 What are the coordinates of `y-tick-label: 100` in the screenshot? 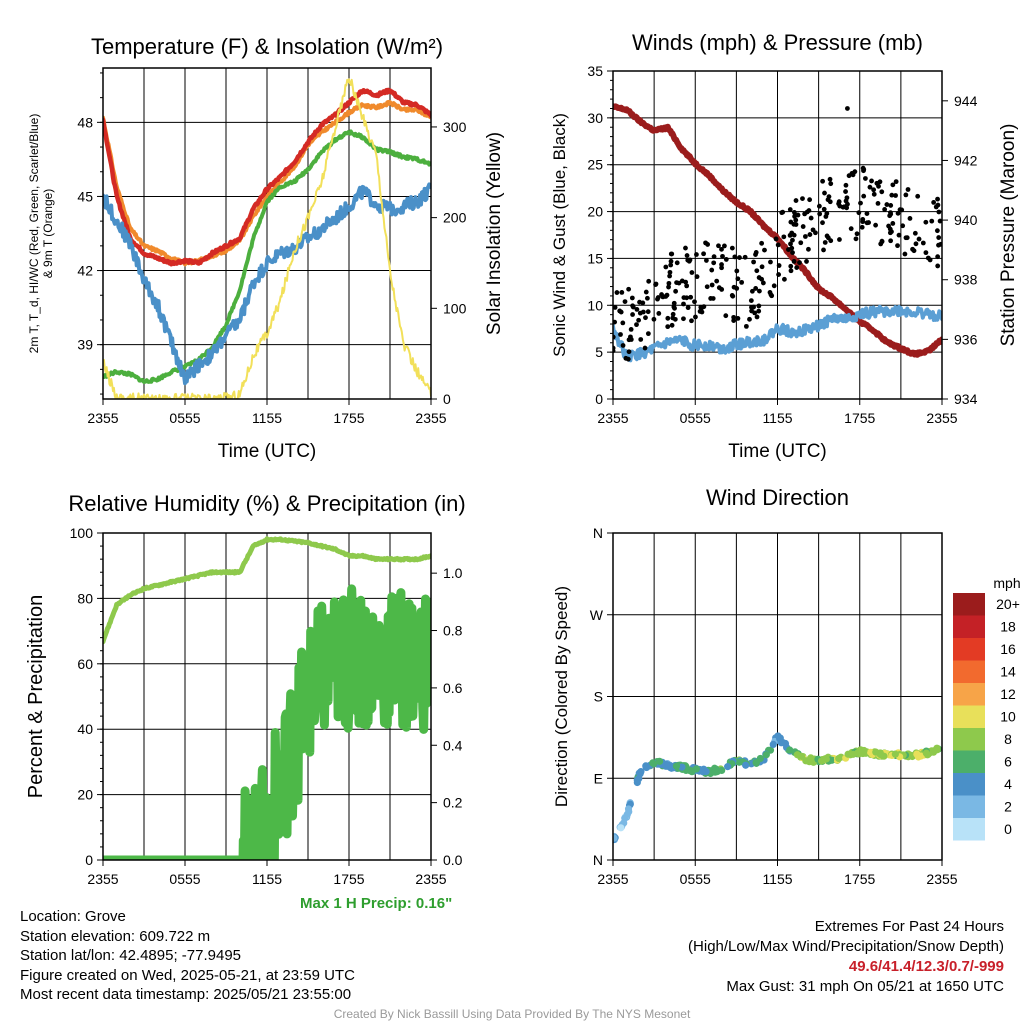 It's located at (82, 533).